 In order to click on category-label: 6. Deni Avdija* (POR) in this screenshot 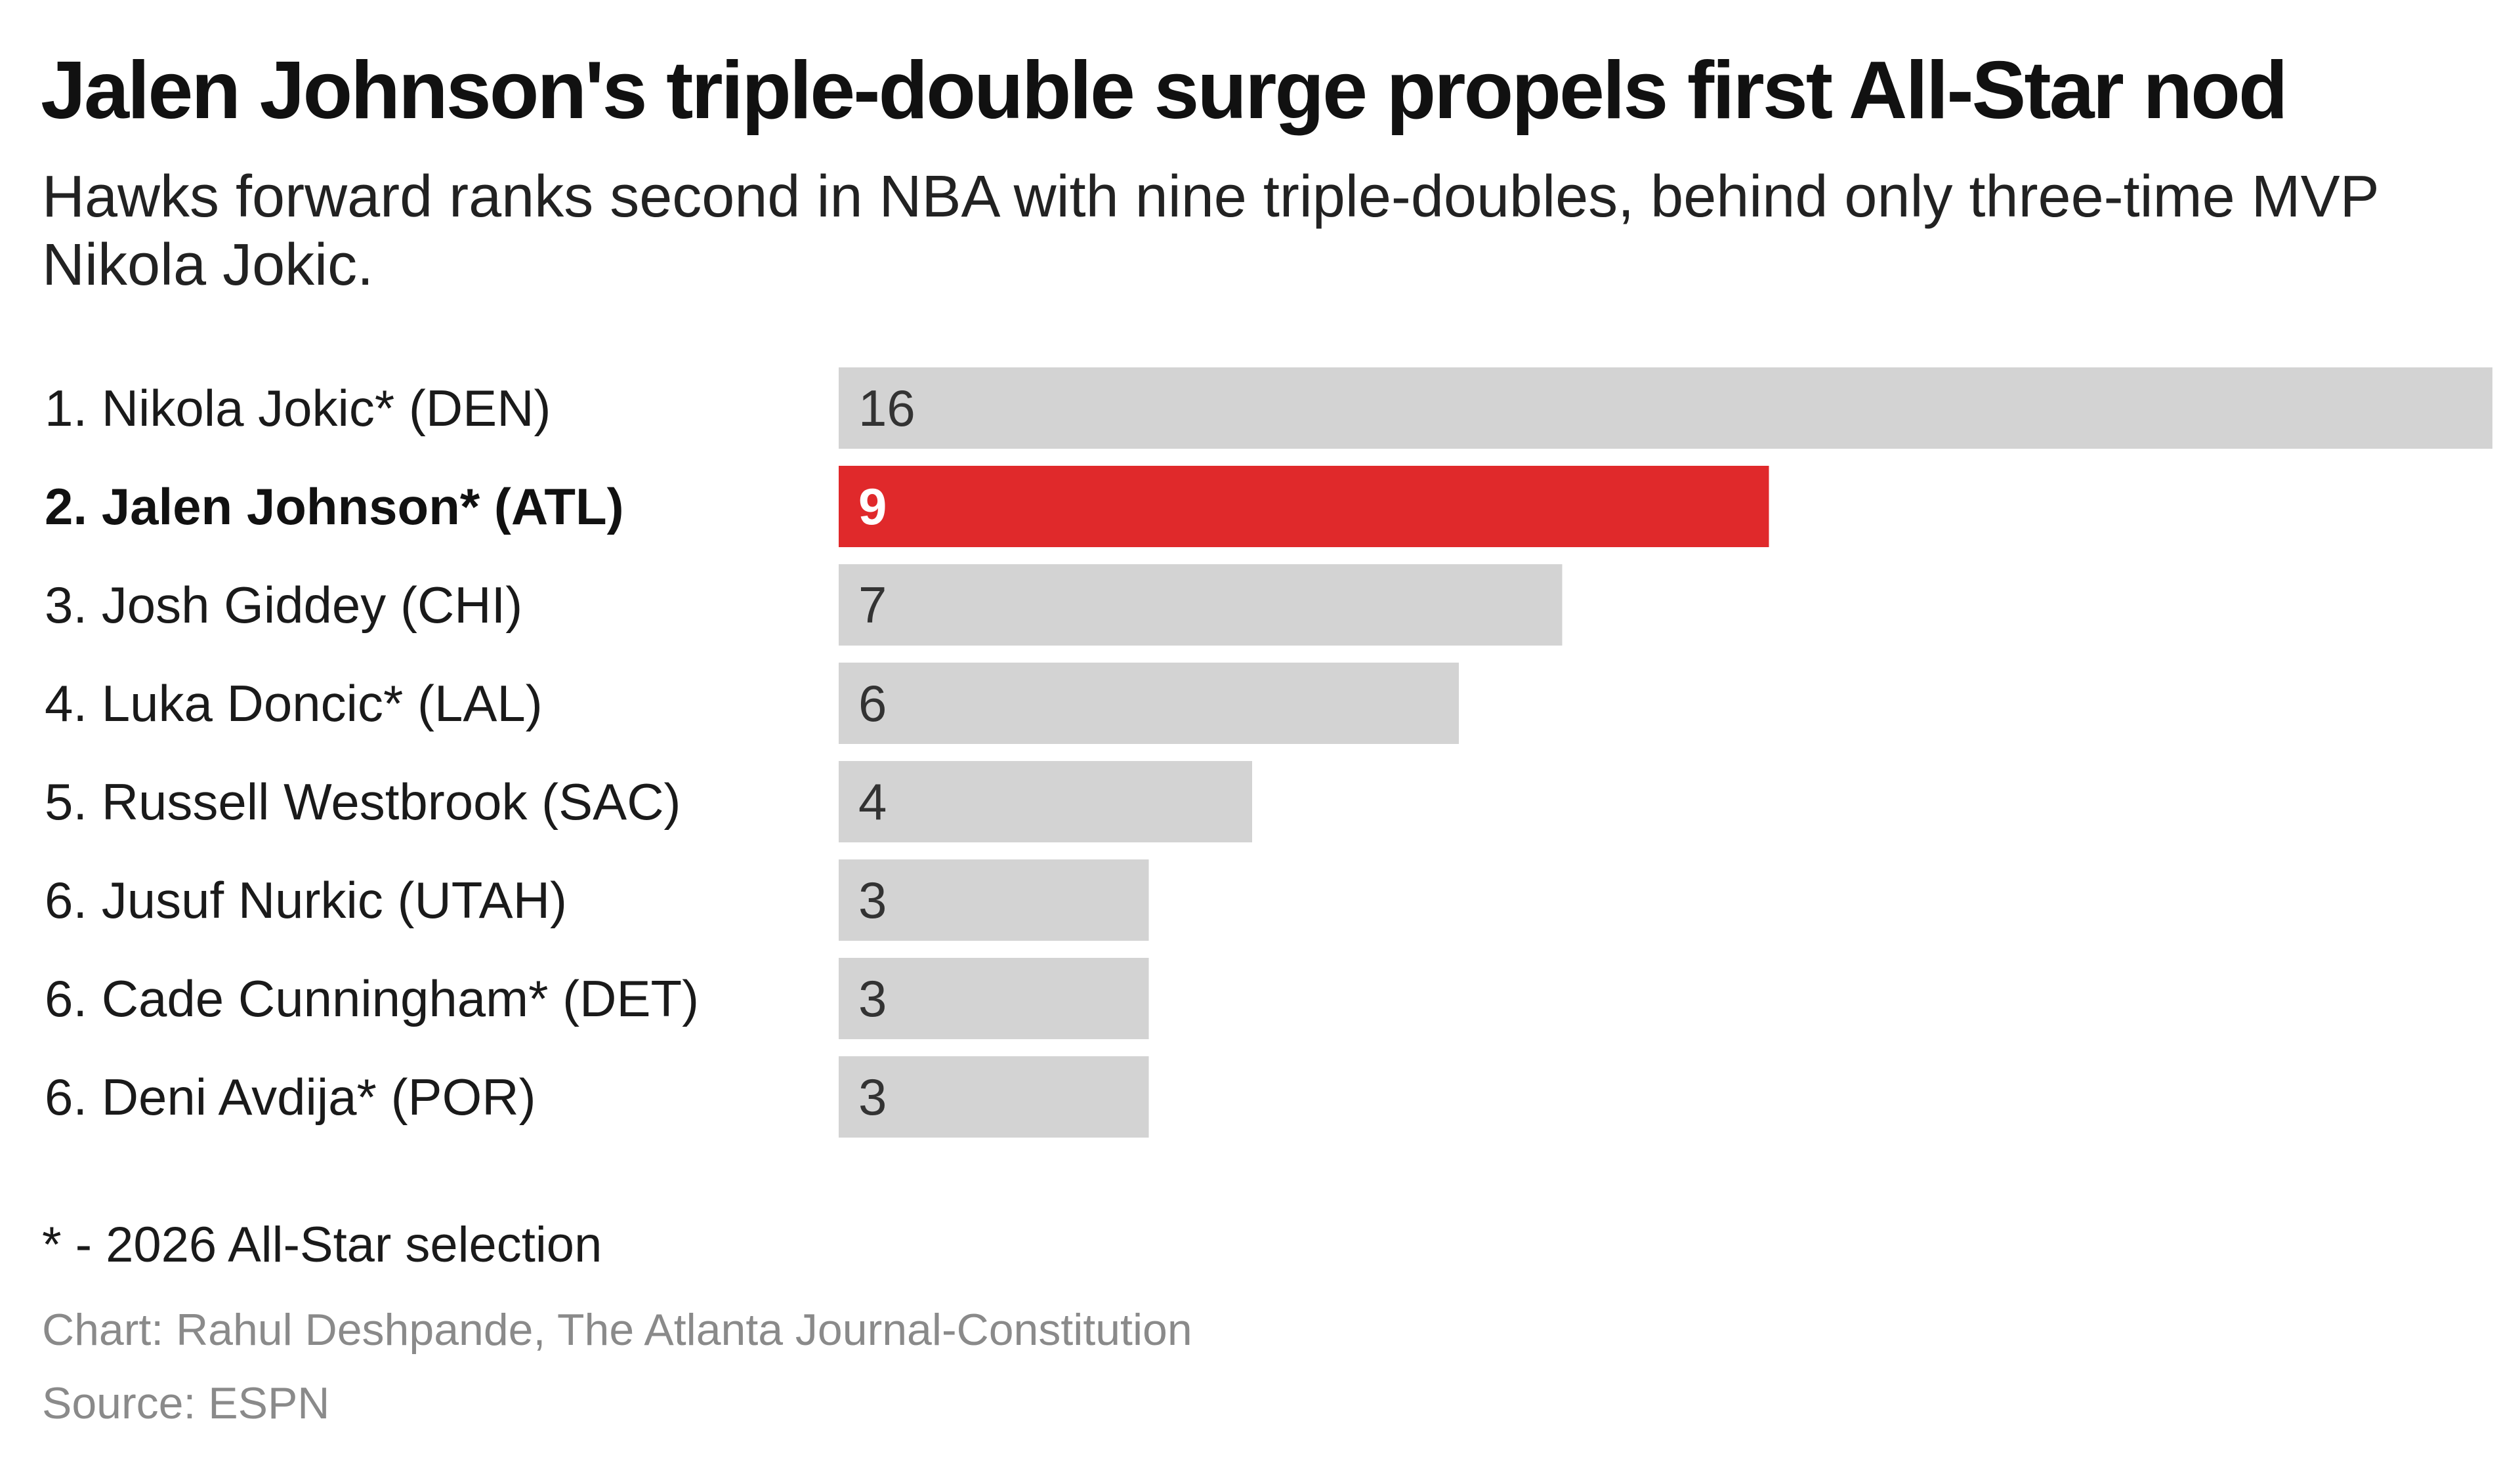, I will do `click(290, 1097)`.